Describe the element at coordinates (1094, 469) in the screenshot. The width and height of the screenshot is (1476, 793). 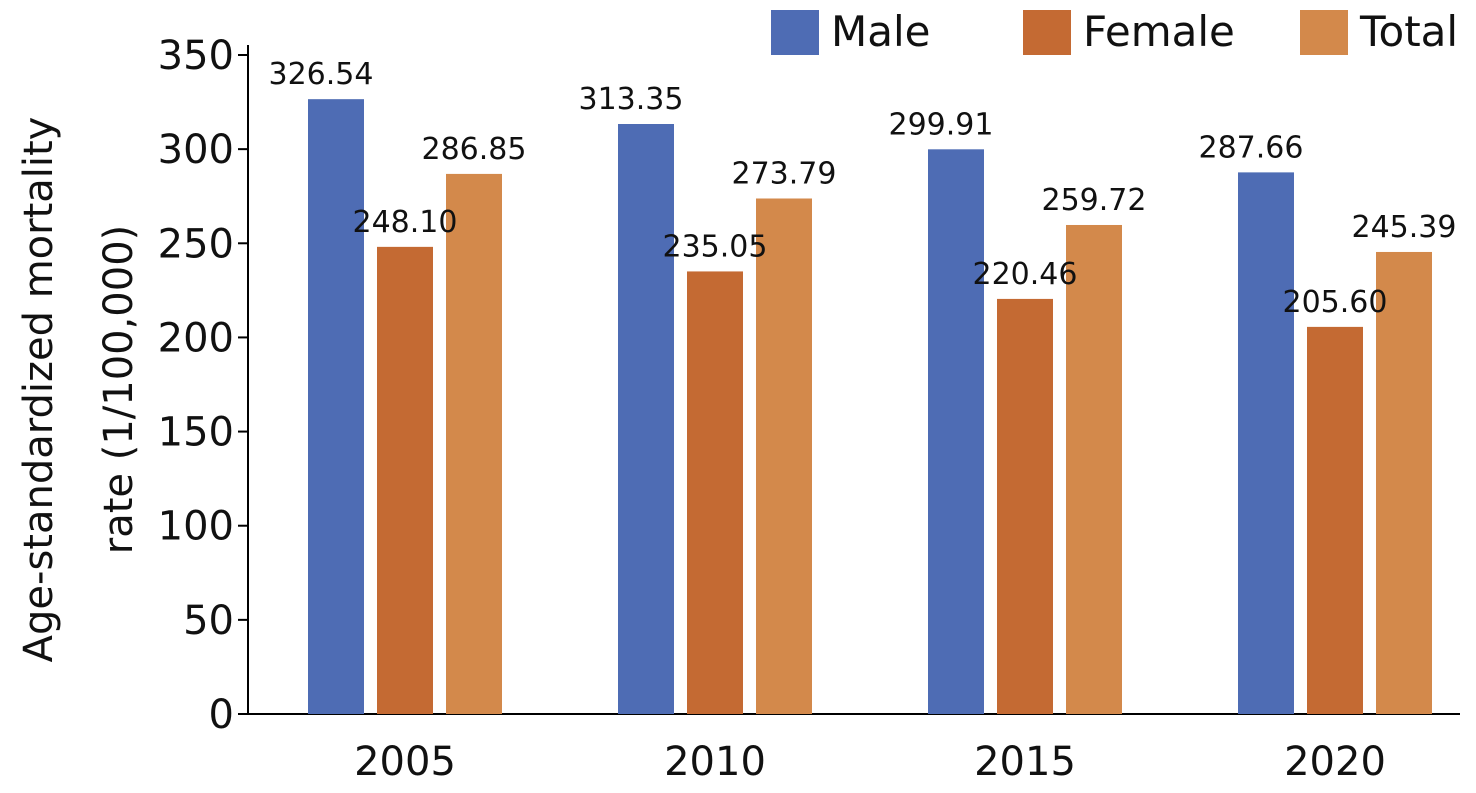
I see `bar-total-2015` at that location.